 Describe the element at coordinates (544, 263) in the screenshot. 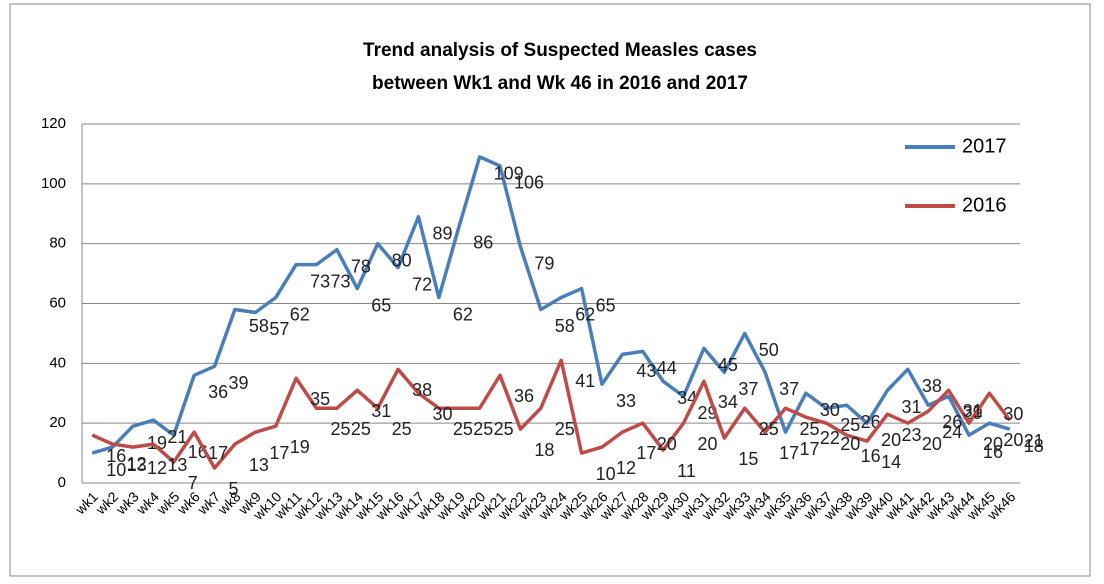

I see `data-label: 79` at that location.